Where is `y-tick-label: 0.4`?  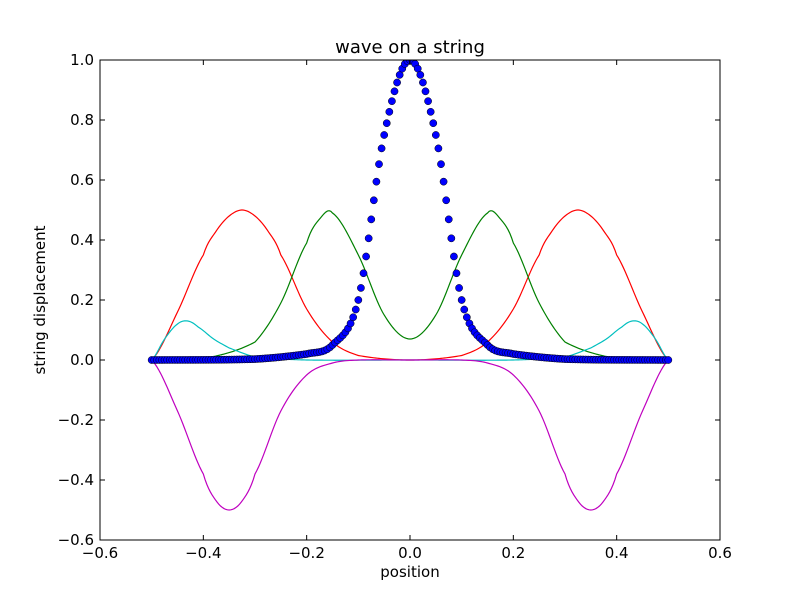 y-tick-label: 0.4 is located at coordinates (82, 240).